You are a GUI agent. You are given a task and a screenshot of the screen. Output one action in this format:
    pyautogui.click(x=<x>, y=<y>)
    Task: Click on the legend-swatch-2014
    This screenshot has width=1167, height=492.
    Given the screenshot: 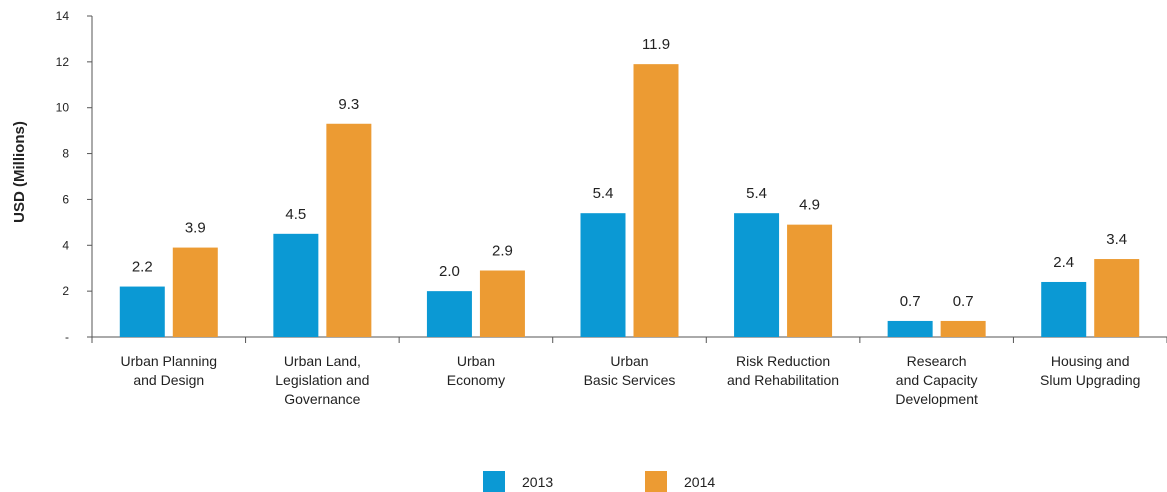 What is the action you would take?
    pyautogui.click(x=656, y=481)
    